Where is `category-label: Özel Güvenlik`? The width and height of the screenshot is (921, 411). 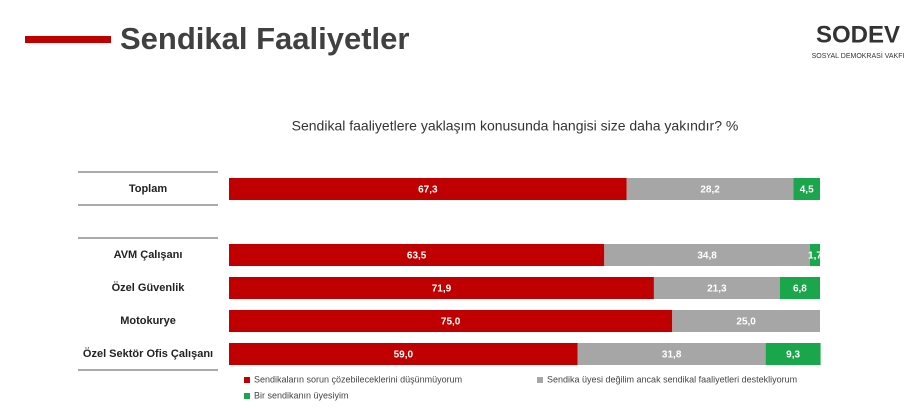
category-label: Özel Güvenlik is located at coordinates (149, 287).